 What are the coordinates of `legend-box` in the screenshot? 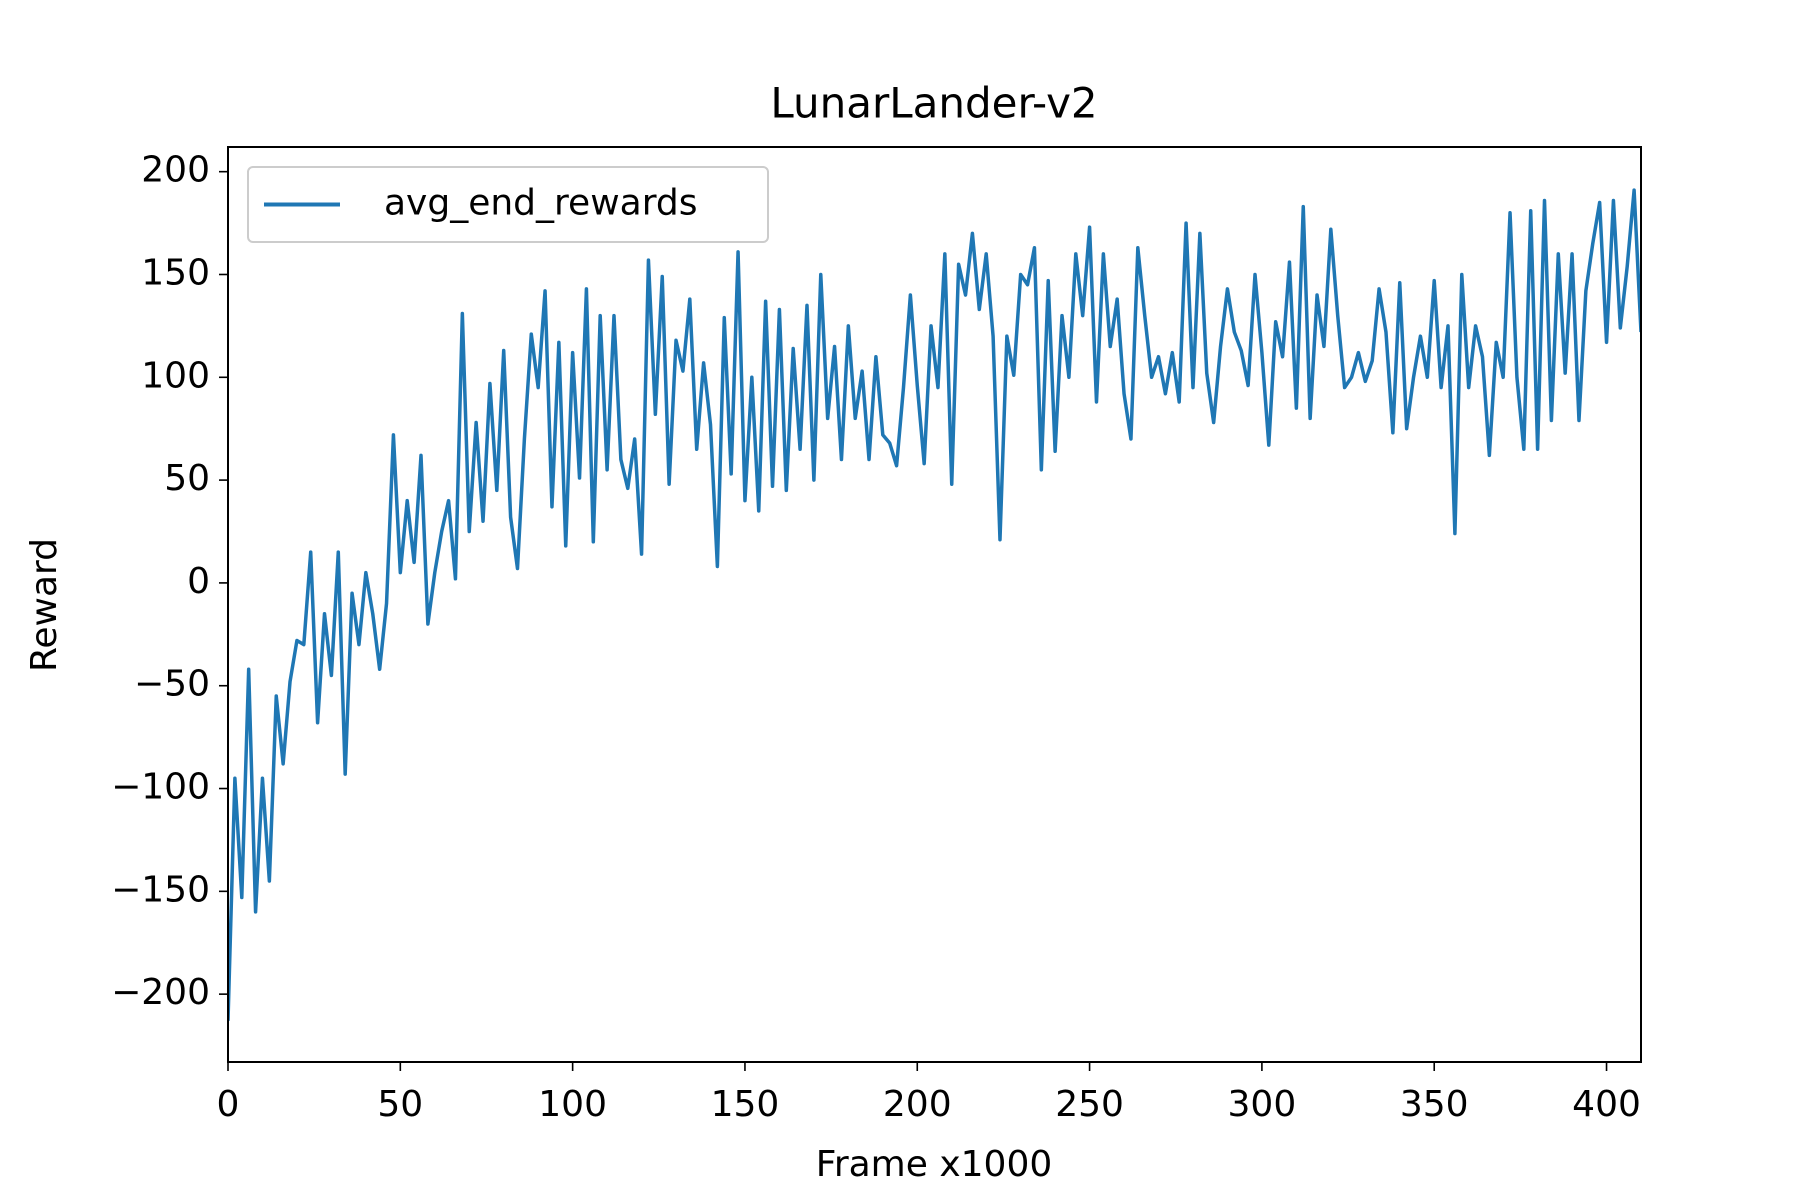 It's located at (508, 204).